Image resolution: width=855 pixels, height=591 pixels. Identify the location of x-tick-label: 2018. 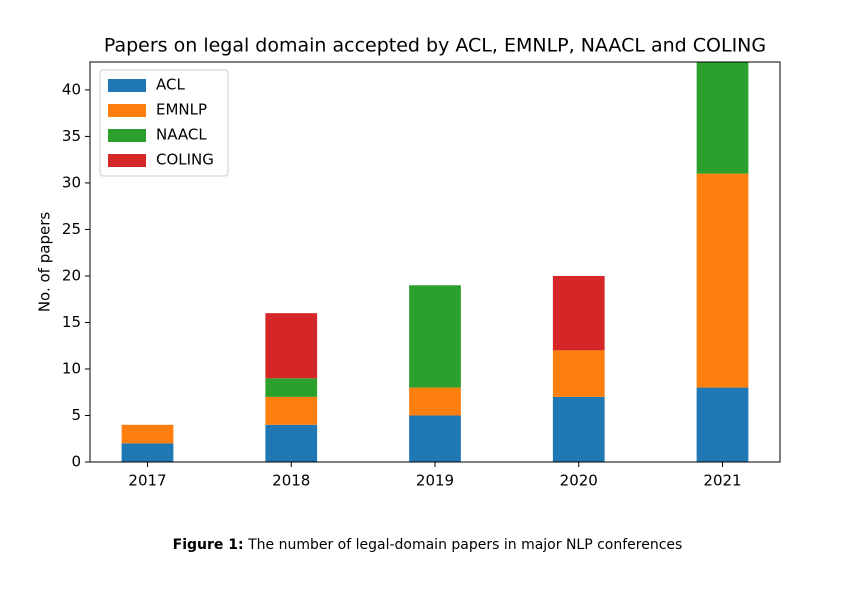
(291, 481).